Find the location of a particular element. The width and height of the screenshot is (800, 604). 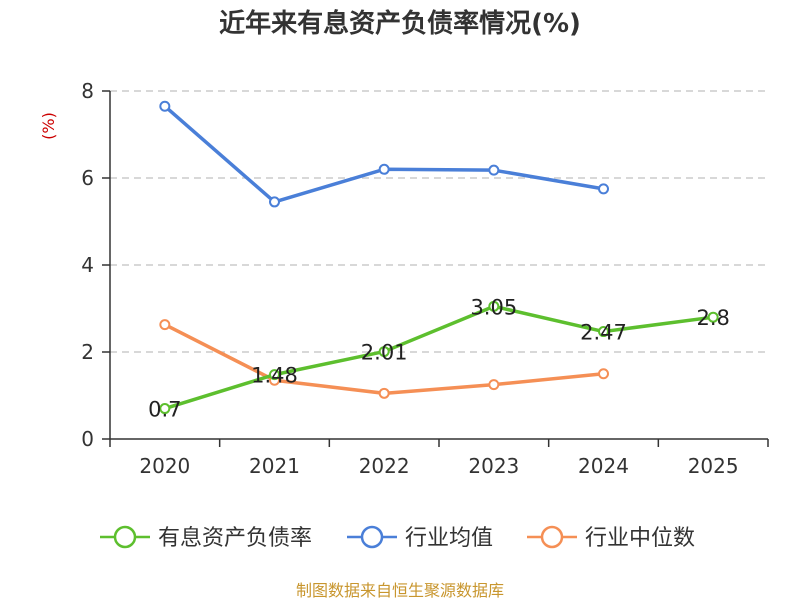

legend-label: 行业均值 is located at coordinates (449, 538).